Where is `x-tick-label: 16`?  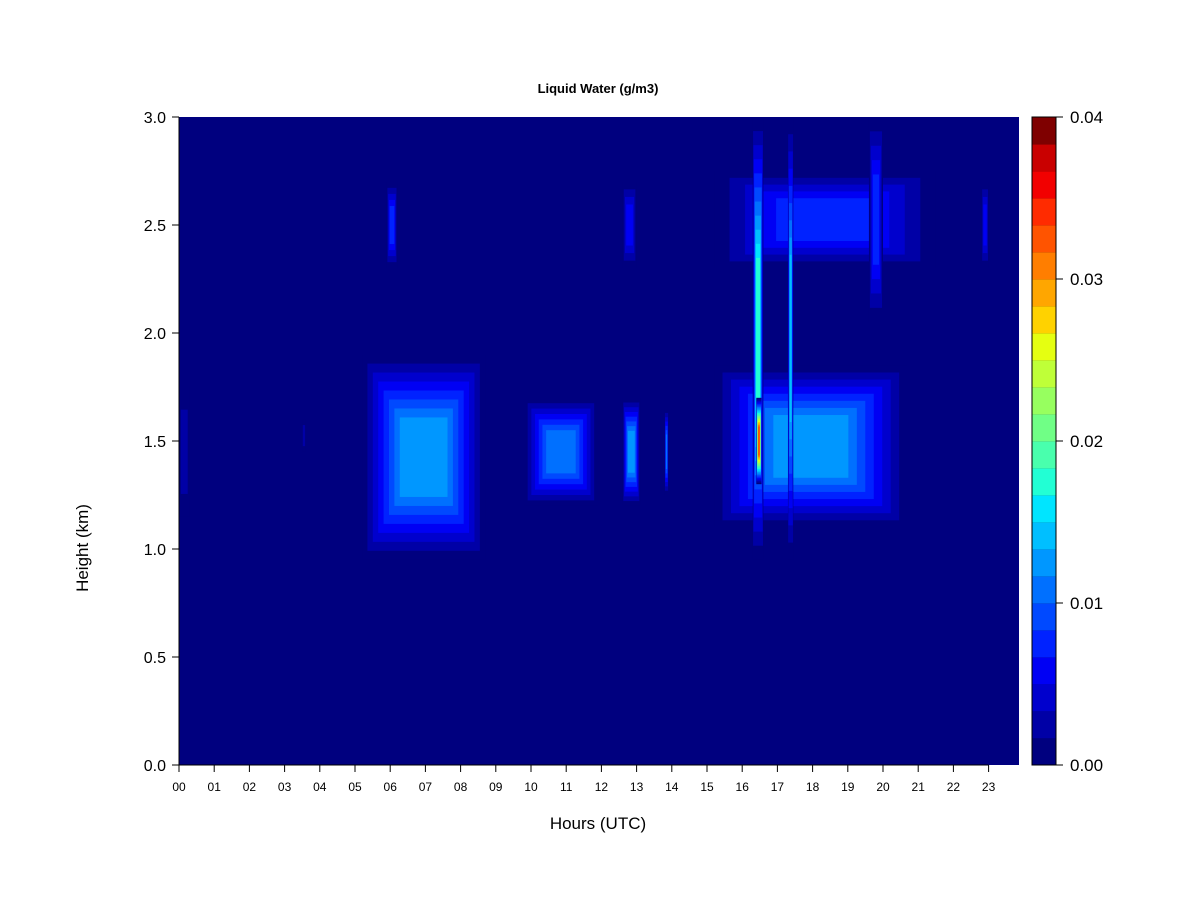
x-tick-label: 16 is located at coordinates (743, 787).